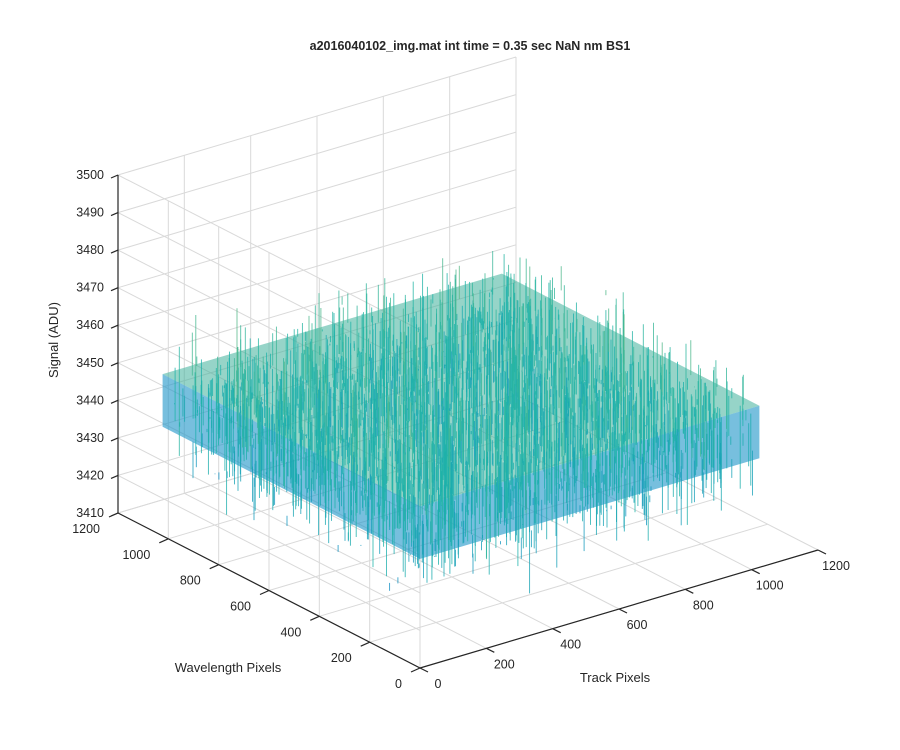  Describe the element at coordinates (504, 664) in the screenshot. I see `x-tick-label: 200` at that location.